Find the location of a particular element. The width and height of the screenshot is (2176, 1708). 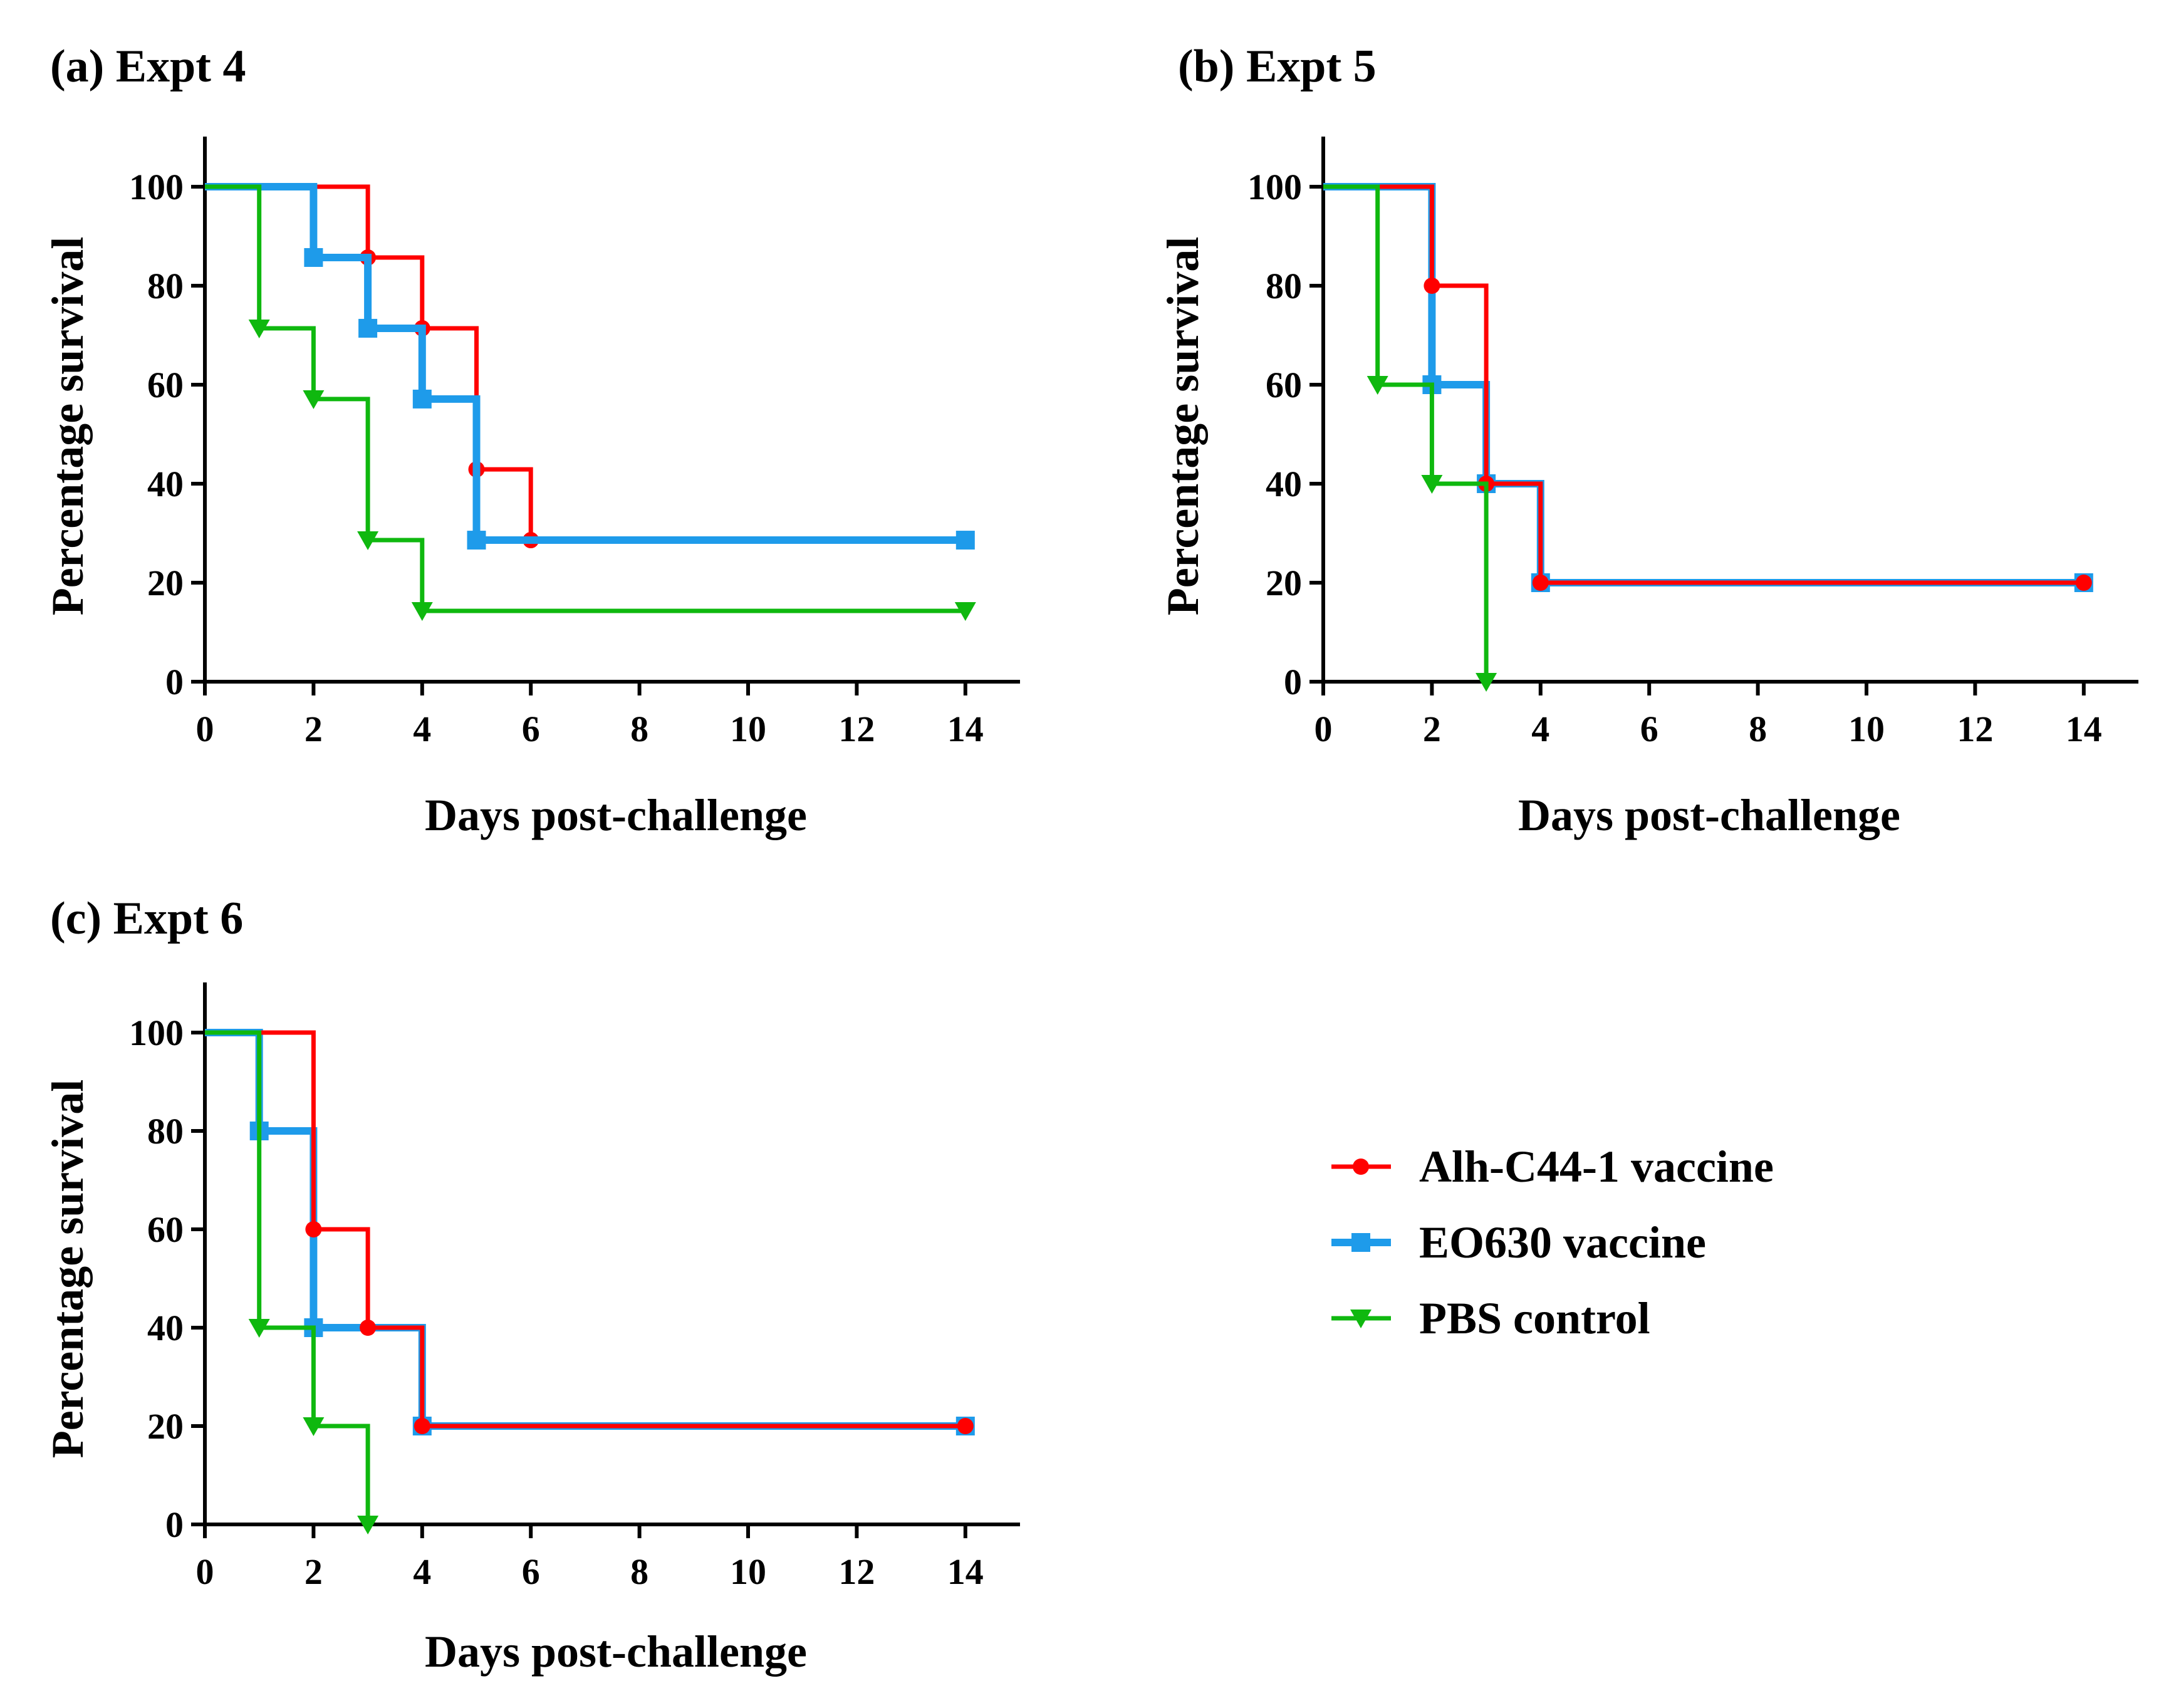

legend-label: Alh-C44-1 vaccine is located at coordinates (1596, 1167).